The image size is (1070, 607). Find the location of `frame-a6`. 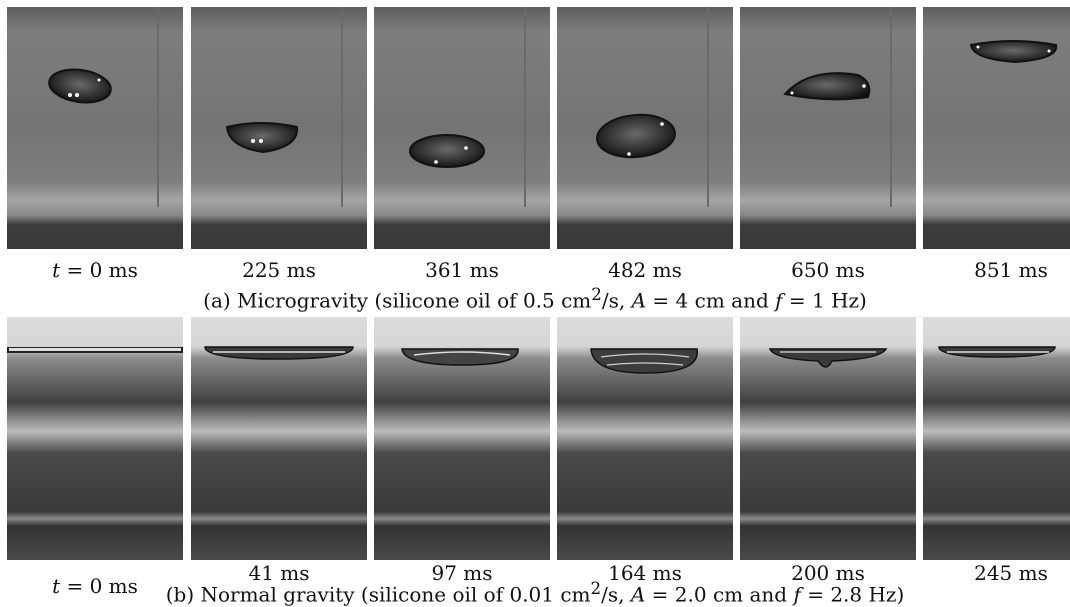

frame-a6 is located at coordinates (996, 128).